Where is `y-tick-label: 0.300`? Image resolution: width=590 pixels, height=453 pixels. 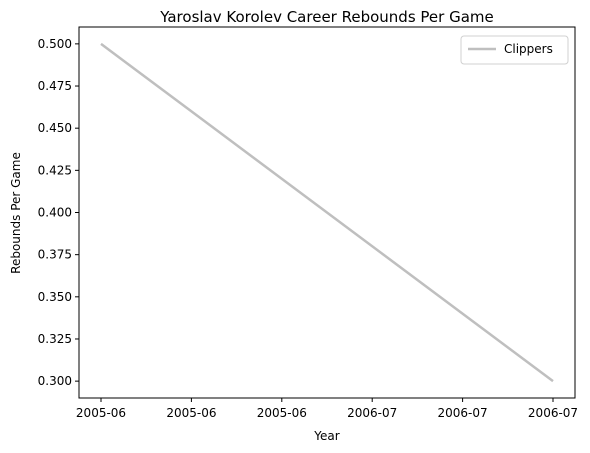
y-tick-label: 0.300 is located at coordinates (55, 381).